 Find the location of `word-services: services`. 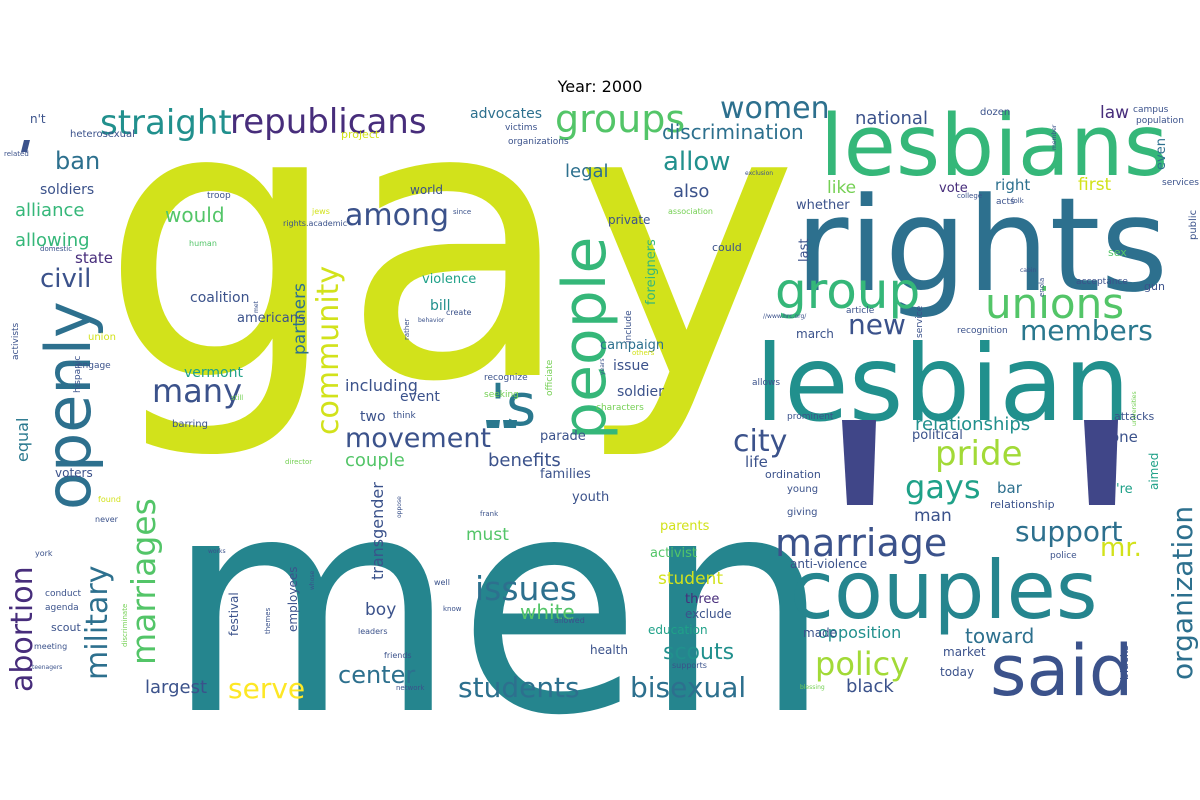

word-services: services is located at coordinates (1180, 183).